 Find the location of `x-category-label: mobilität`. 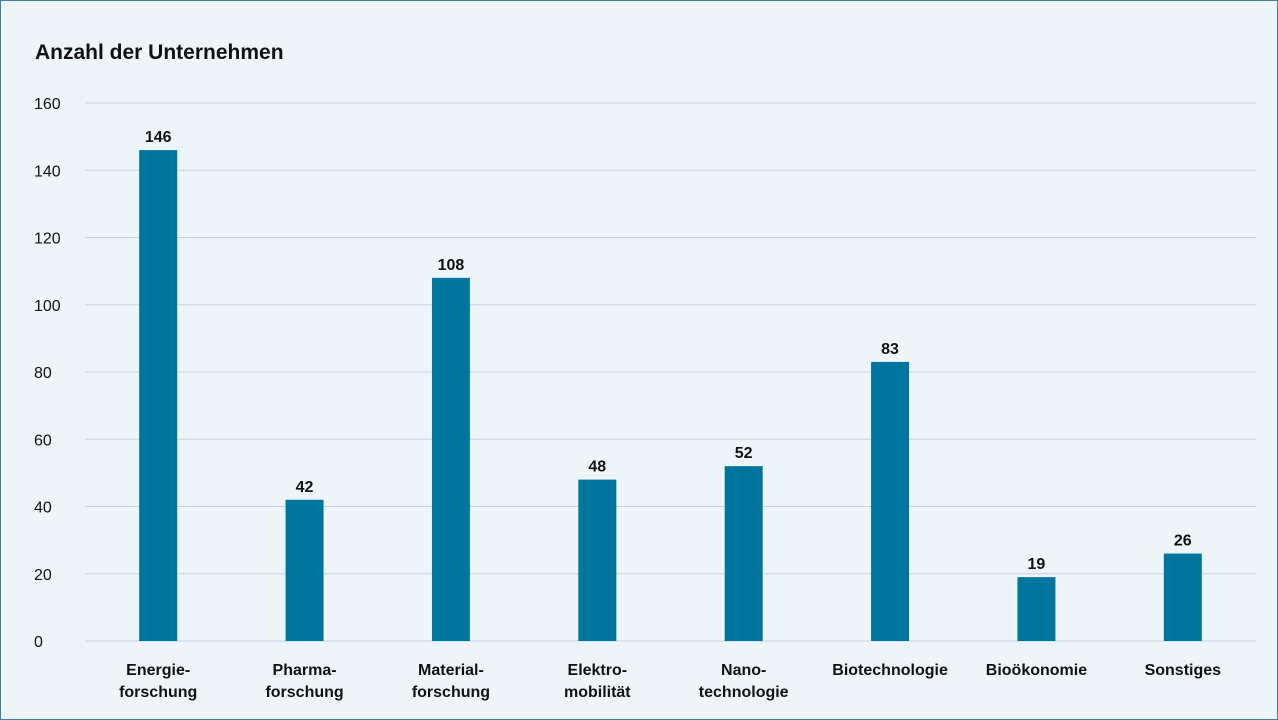

x-category-label: mobilität is located at coordinates (597, 692).